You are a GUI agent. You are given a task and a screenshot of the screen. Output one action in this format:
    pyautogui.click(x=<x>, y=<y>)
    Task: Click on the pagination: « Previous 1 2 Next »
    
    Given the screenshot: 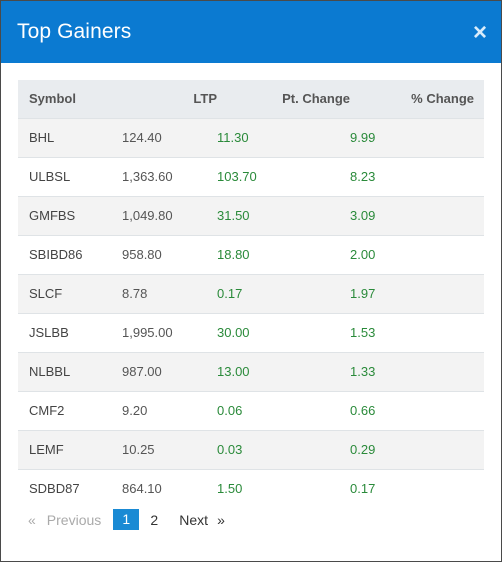 What is the action you would take?
    pyautogui.click(x=126, y=519)
    